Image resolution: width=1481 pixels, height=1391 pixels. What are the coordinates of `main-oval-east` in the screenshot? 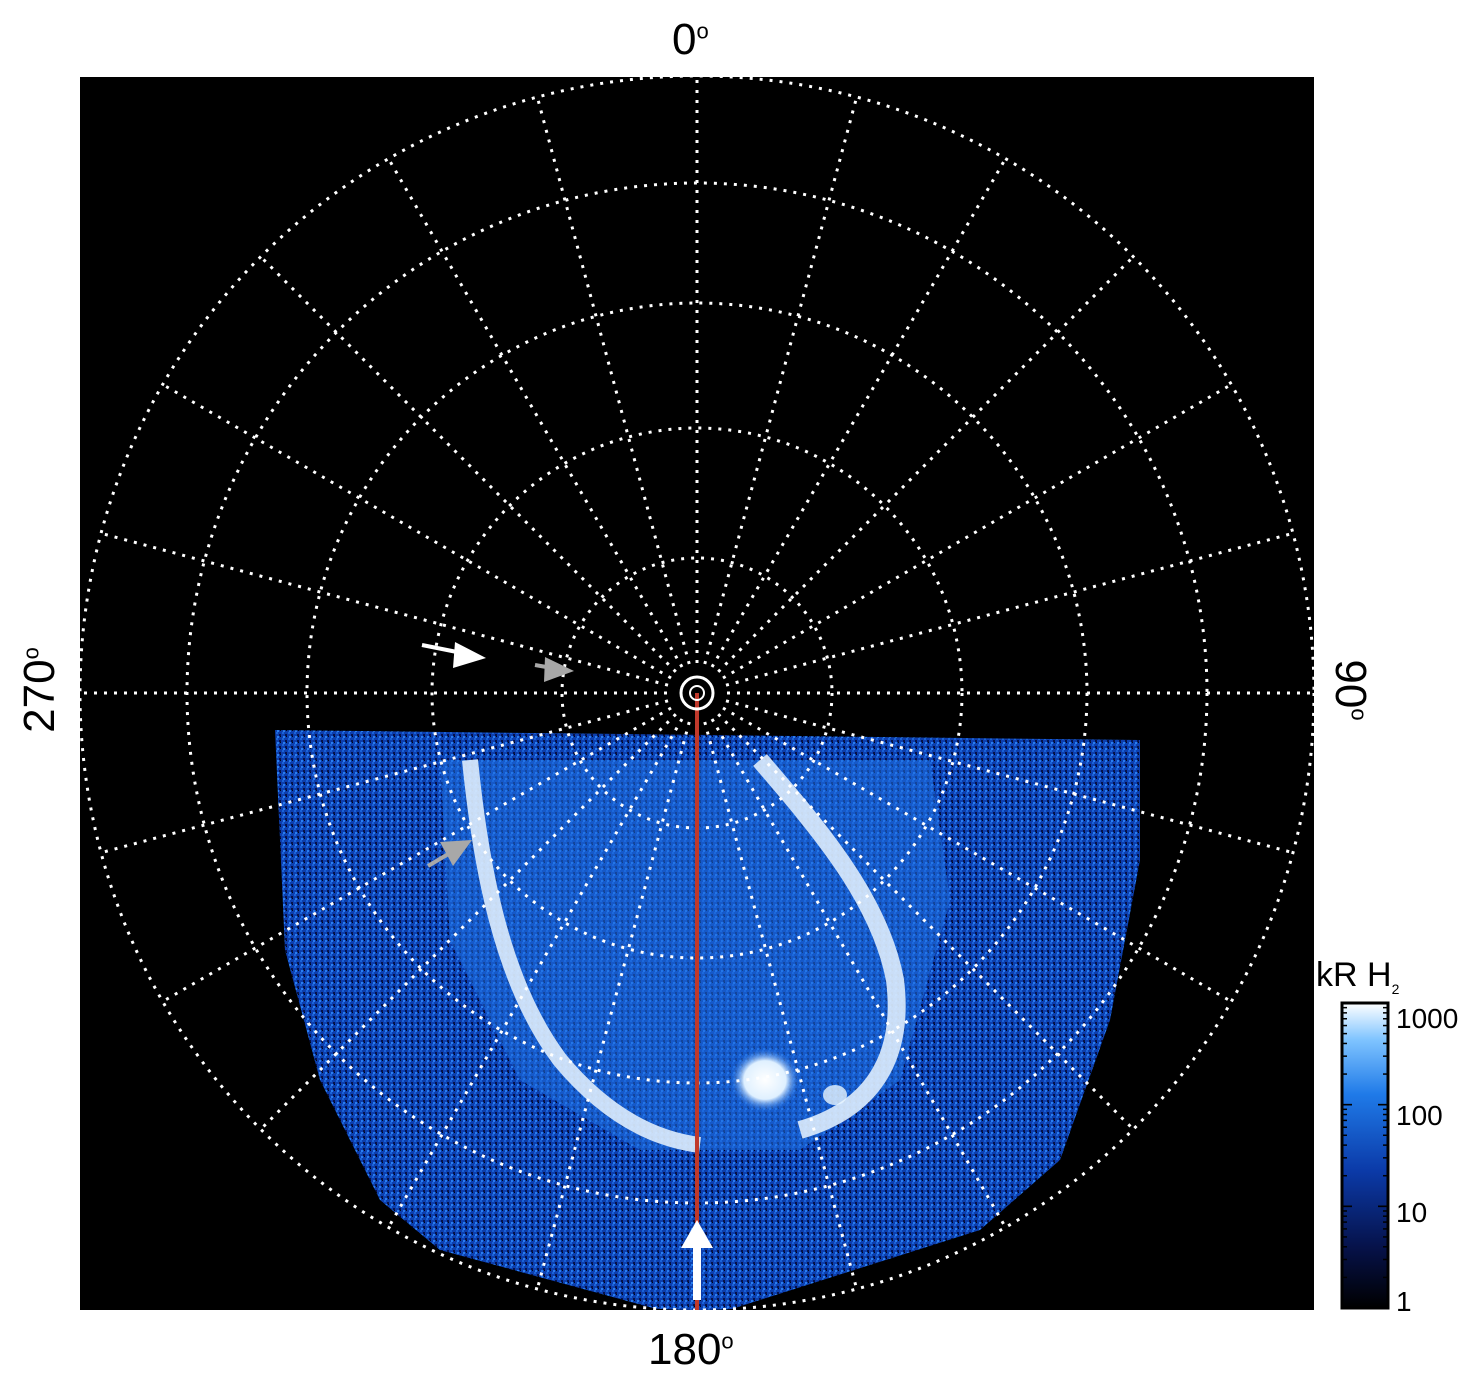 It's located at (829, 946).